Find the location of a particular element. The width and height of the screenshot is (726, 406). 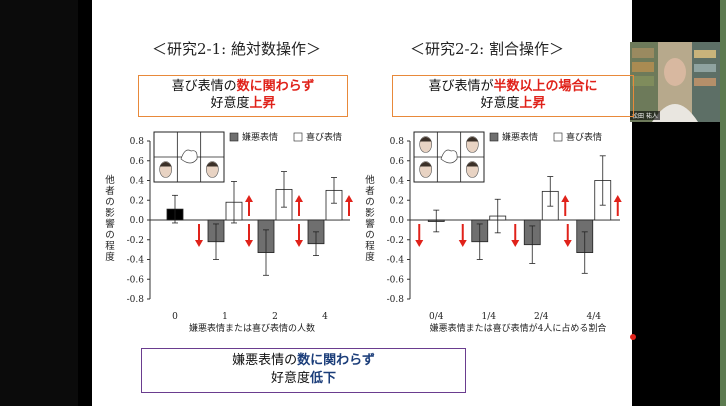

x-axis-label: 嫌悪表情または喜び表情が4人に占める割合 is located at coordinates (518, 328).